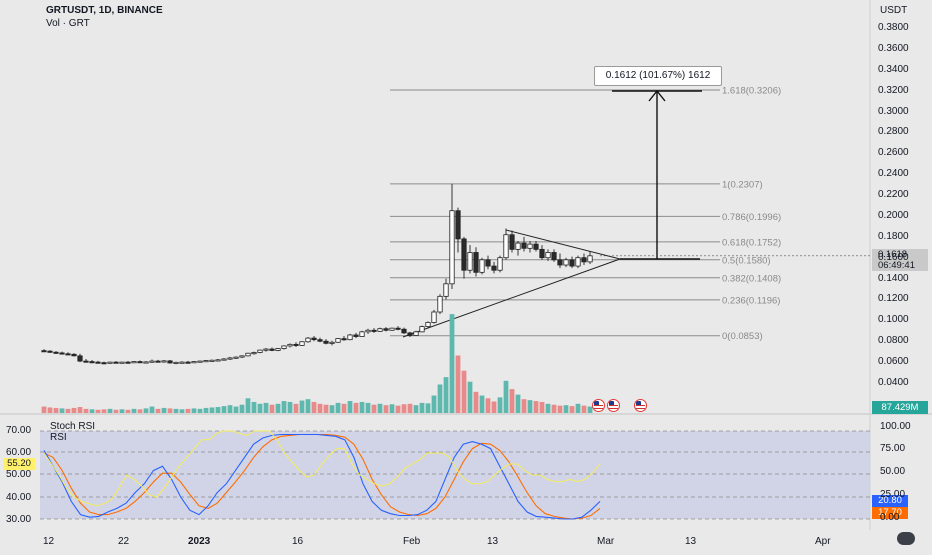 Image resolution: width=932 pixels, height=555 pixels. What do you see at coordinates (893, 494) in the screenshot?
I see `stoch-tick-label: 25.00` at bounding box center [893, 494].